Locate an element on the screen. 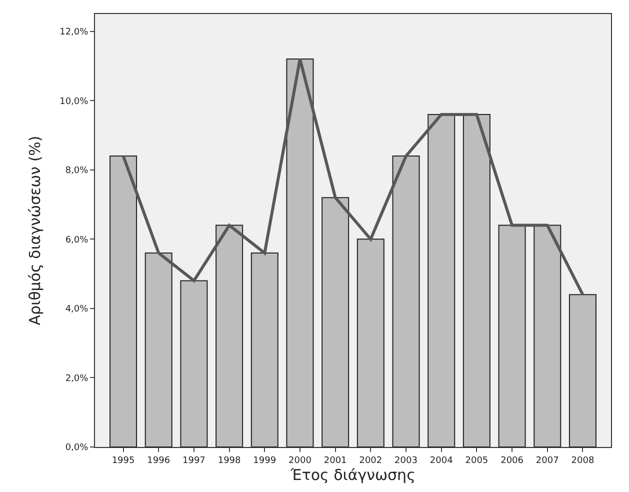 The width and height of the screenshot is (629, 492). x-tick-label: 1995 is located at coordinates (123, 461).